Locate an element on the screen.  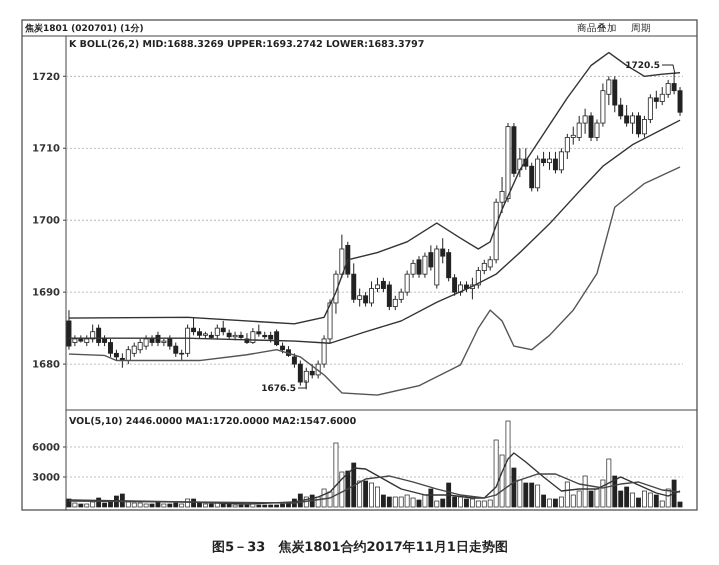
y-tick-label: 1720 is located at coordinates (46, 77).